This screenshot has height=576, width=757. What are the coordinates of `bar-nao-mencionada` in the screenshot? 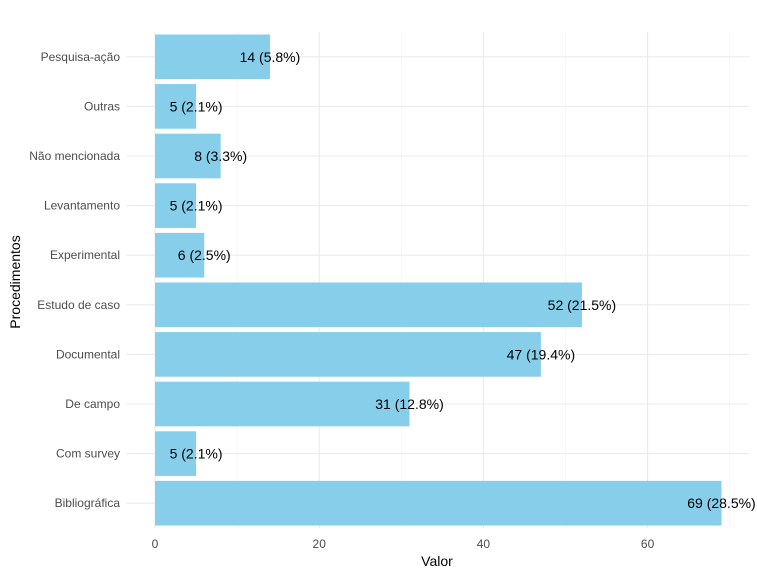 It's located at (188, 156).